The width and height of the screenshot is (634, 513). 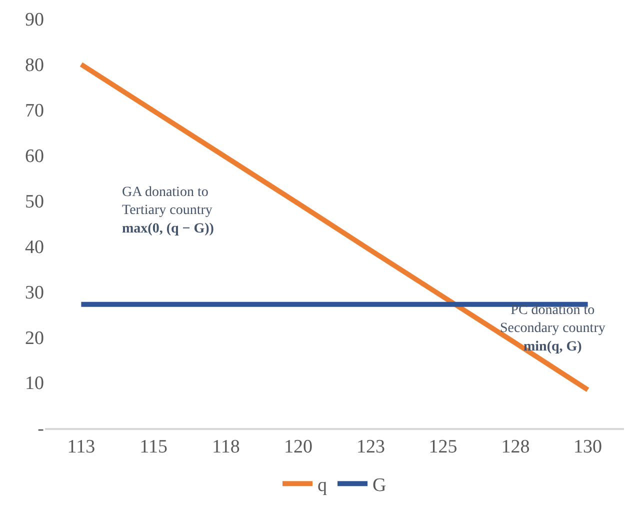 What do you see at coordinates (154, 447) in the screenshot?
I see `x-tick-label: 115` at bounding box center [154, 447].